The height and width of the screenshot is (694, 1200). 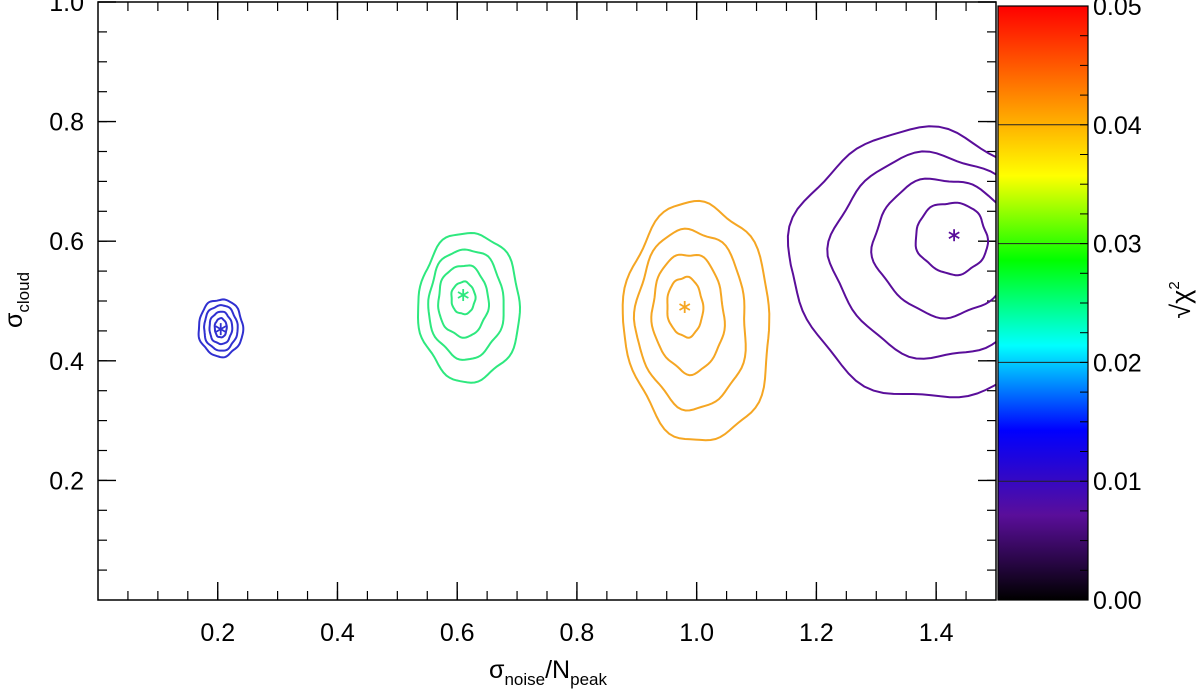 What do you see at coordinates (696, 633) in the screenshot?
I see `x-tick-label: 1.0` at bounding box center [696, 633].